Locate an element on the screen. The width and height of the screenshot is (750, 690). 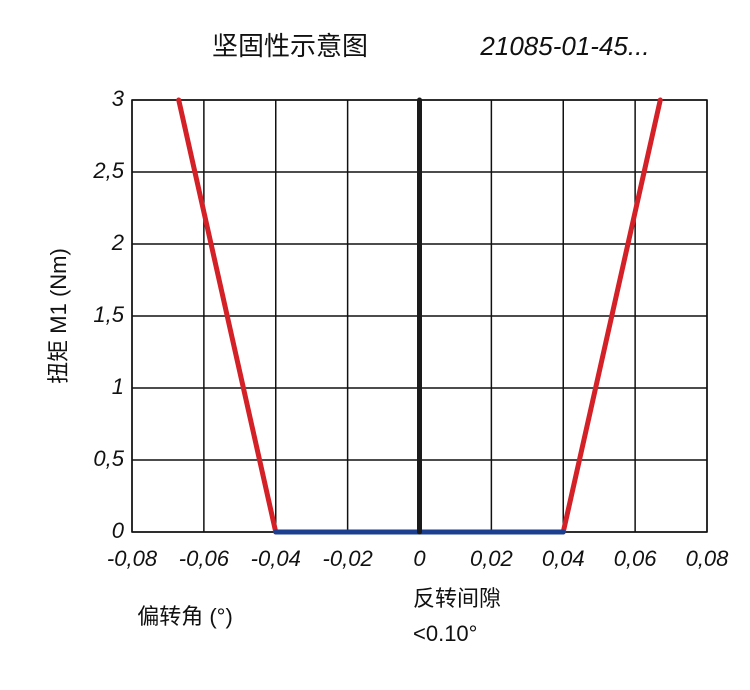
x-tick-label: 0 is located at coordinates (419, 558).